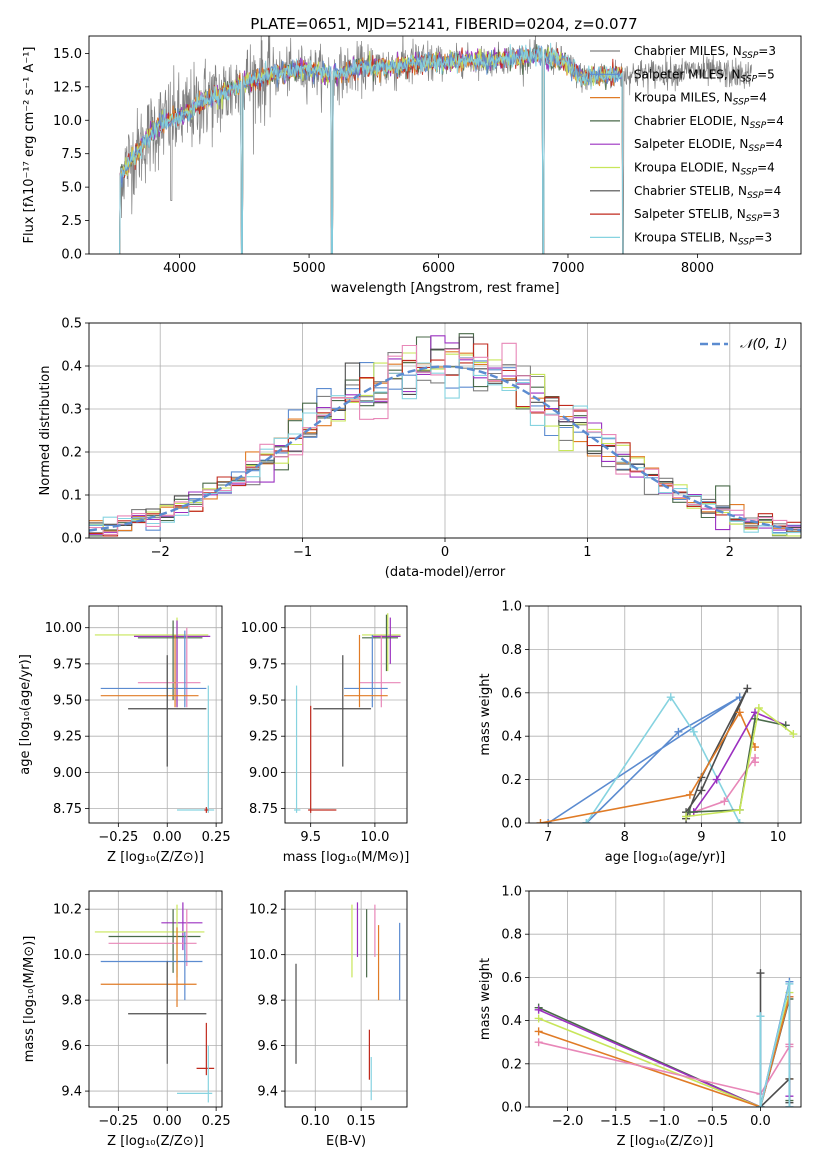 The width and height of the screenshot is (819, 1170). I want to click on legend-entry: Chabrier MILES, NSSP=3, so click(705, 52).